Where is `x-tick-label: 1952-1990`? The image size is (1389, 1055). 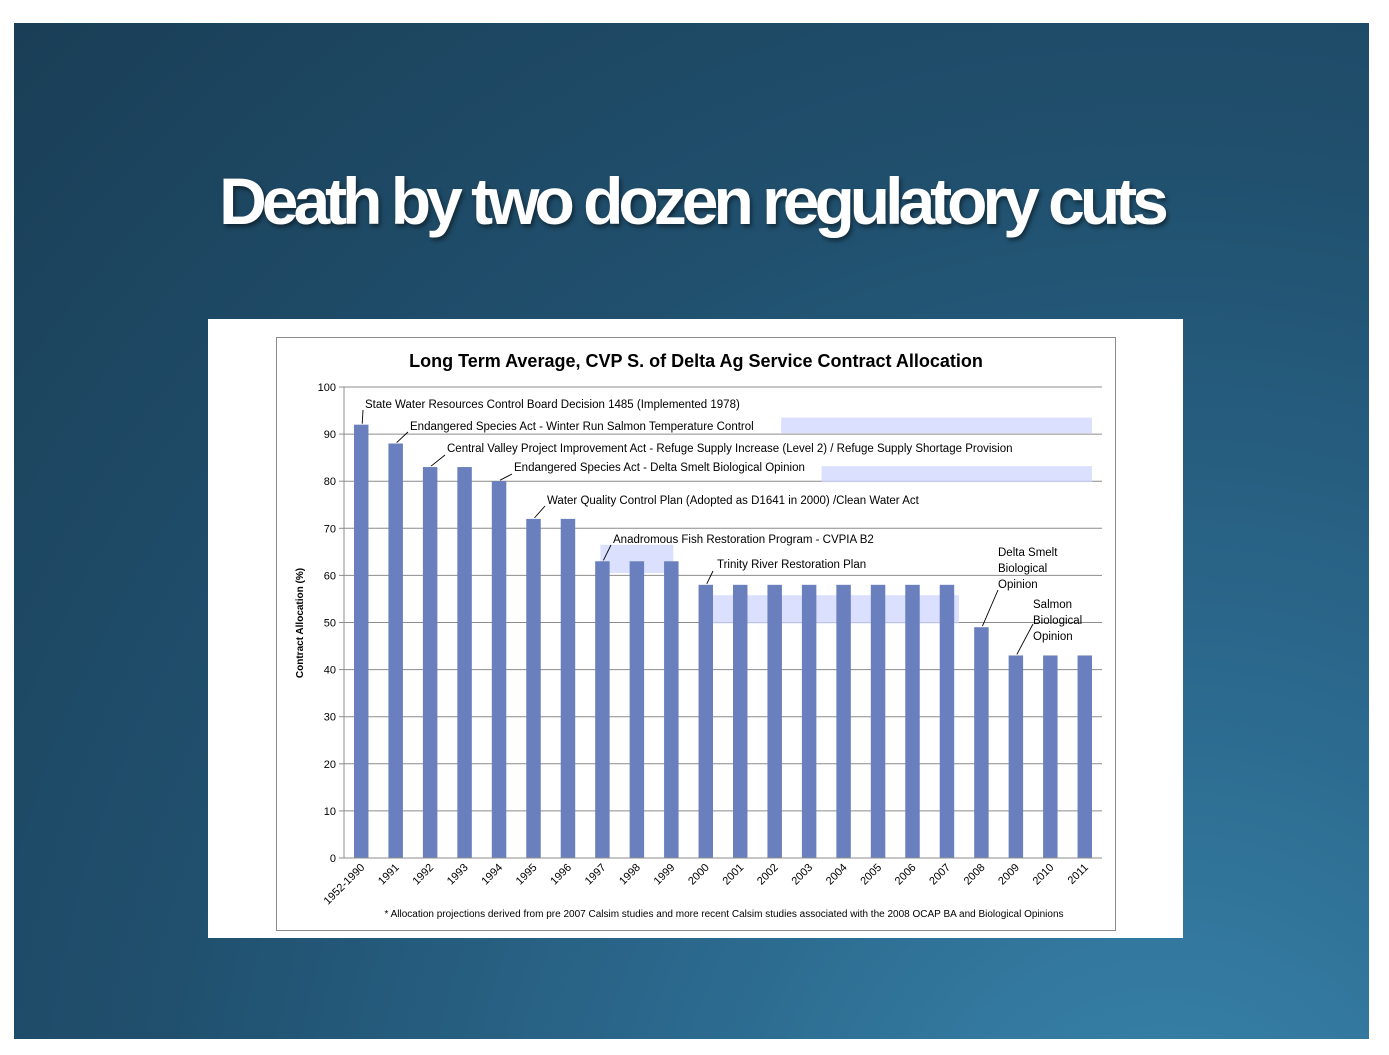 x-tick-label: 1952-1990 is located at coordinates (345, 885).